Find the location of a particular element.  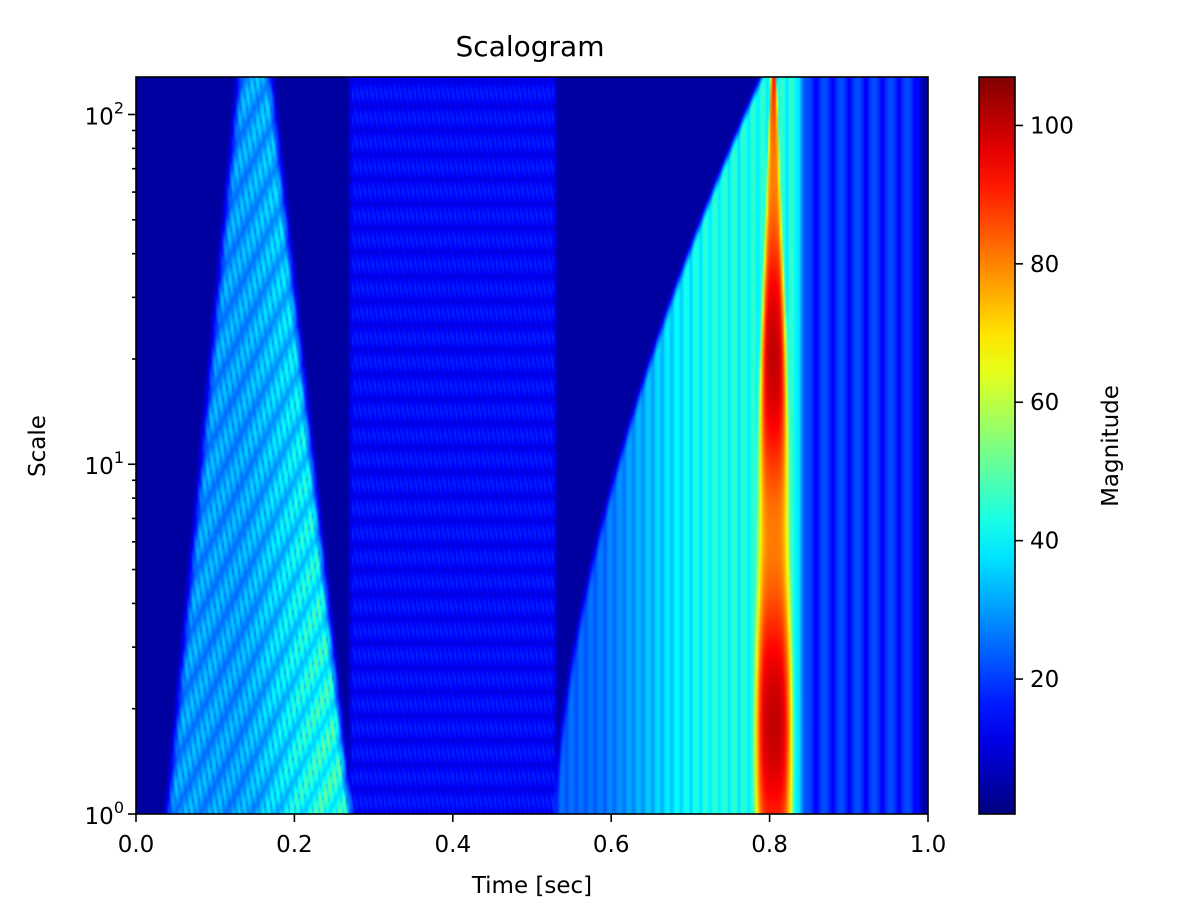

colorbar-tick-label: 80 is located at coordinates (1044, 265).